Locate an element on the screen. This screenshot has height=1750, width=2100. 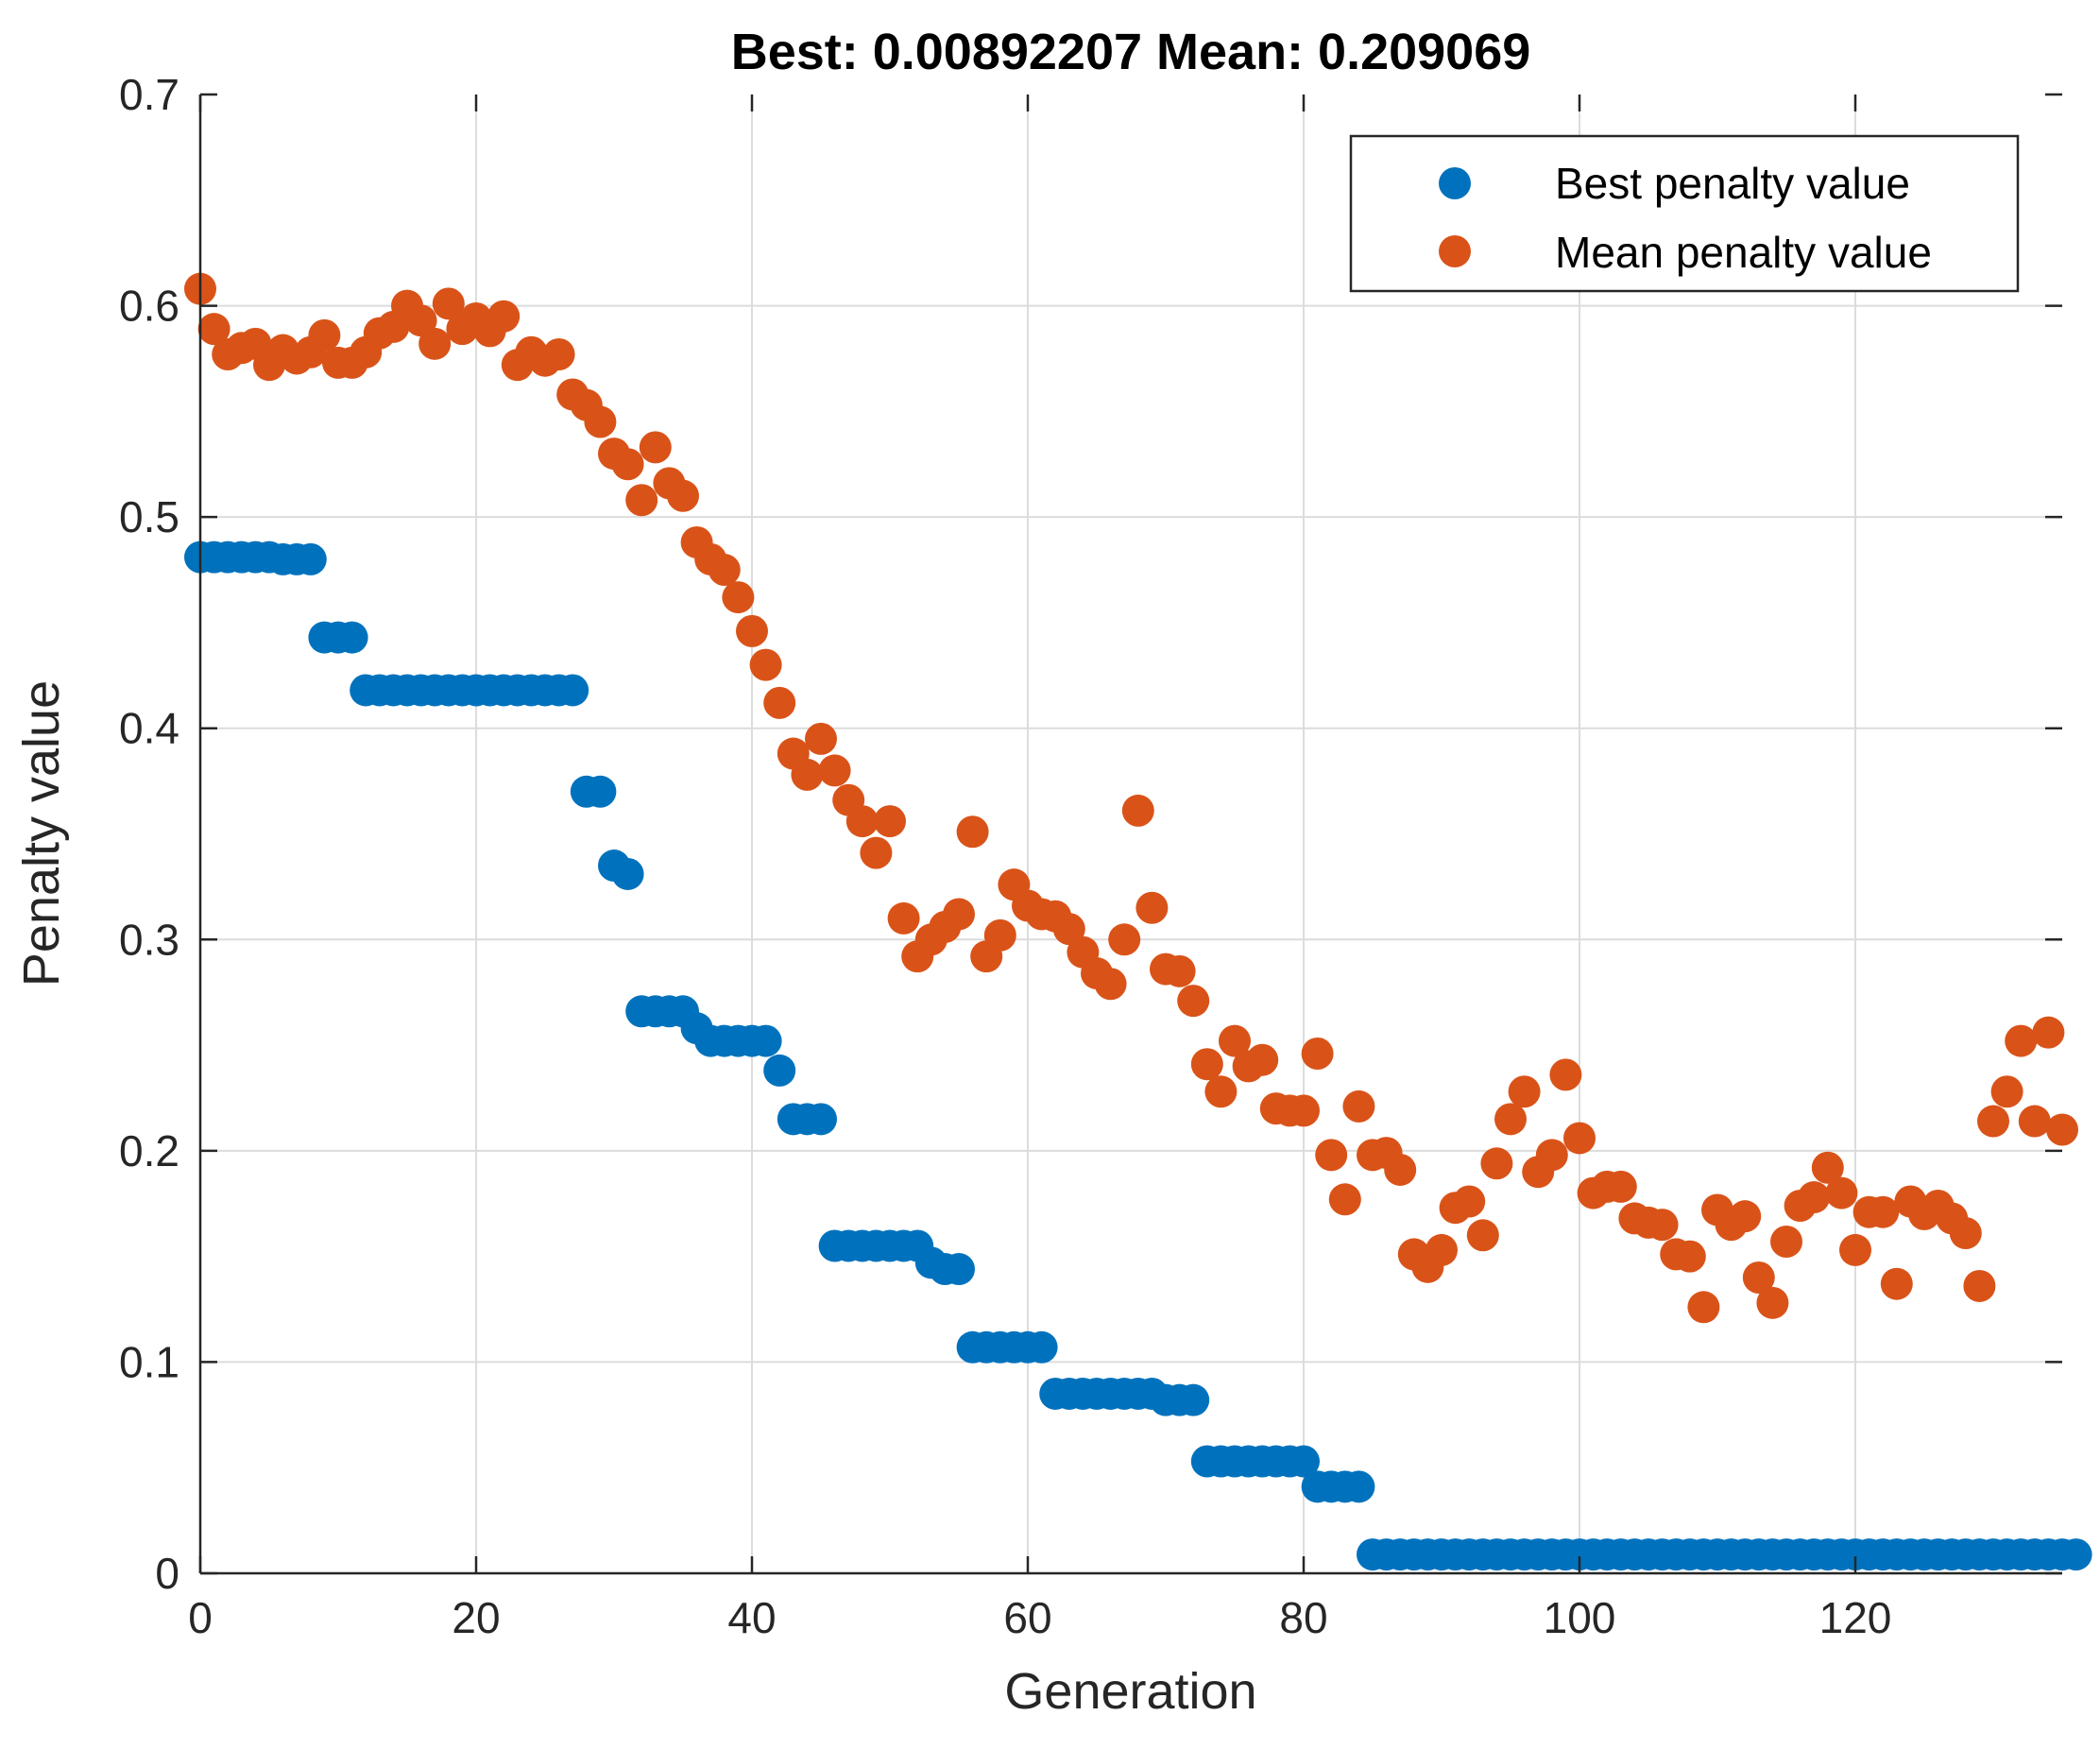
y-tick-label: 0.2 is located at coordinates (149, 1150).